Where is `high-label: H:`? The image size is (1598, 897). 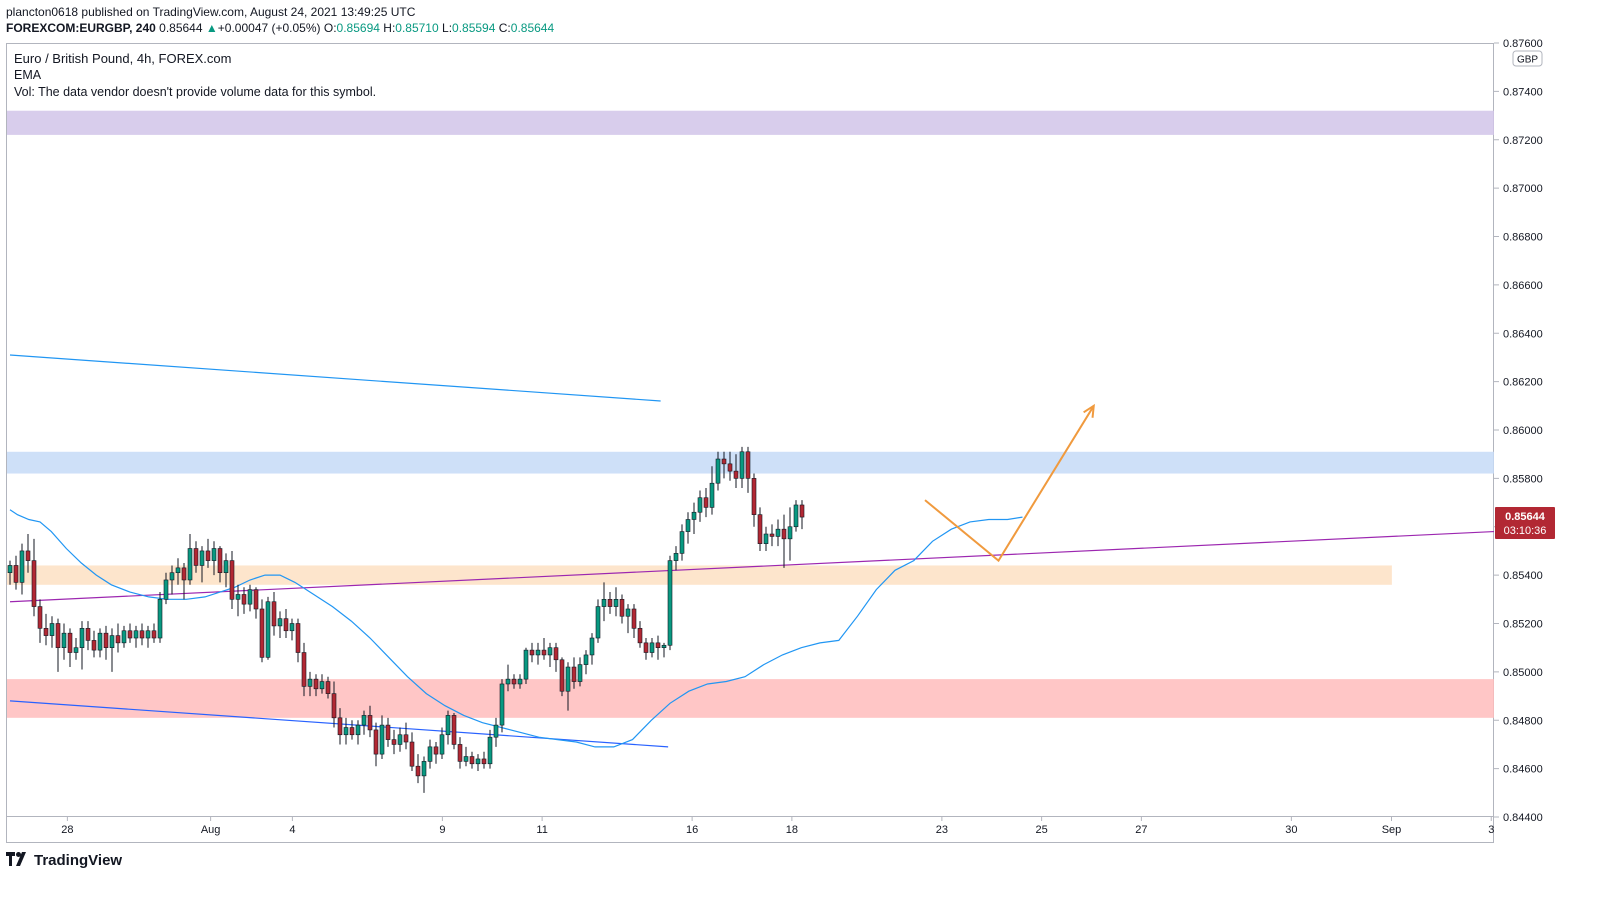
high-label: H: is located at coordinates (389, 28).